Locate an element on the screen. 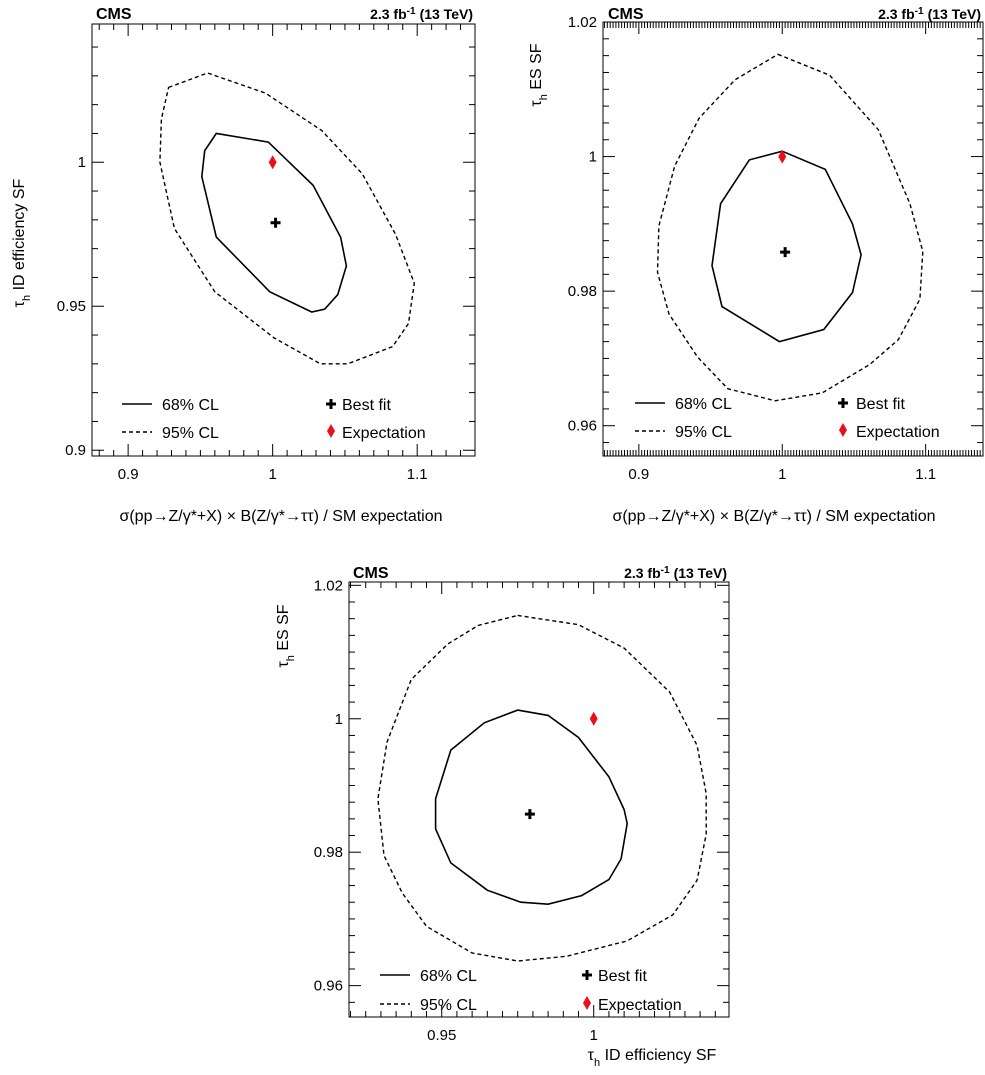 Image resolution: width=985 pixels, height=1075 pixels. panel-1-legend-68-label: 68% CL is located at coordinates (190, 405).